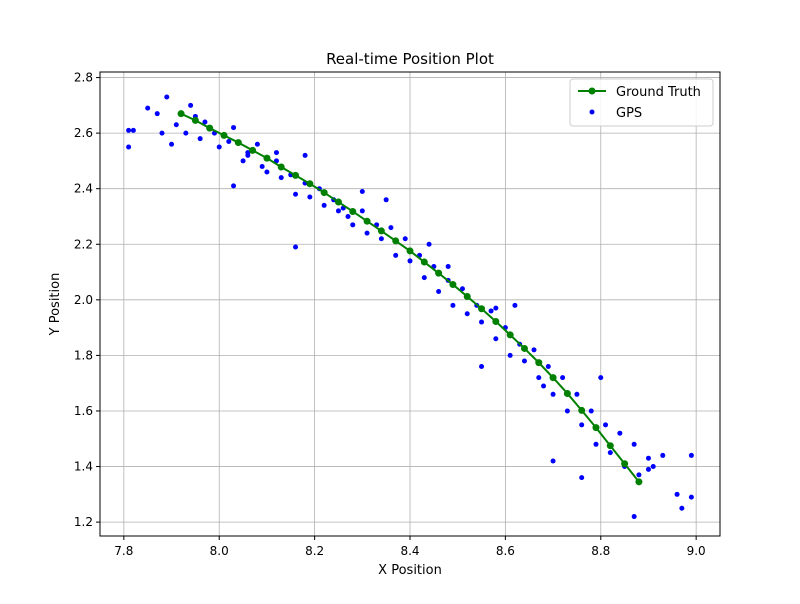 This screenshot has width=800, height=604. I want to click on y-tick-label: 1.8, so click(83, 355).